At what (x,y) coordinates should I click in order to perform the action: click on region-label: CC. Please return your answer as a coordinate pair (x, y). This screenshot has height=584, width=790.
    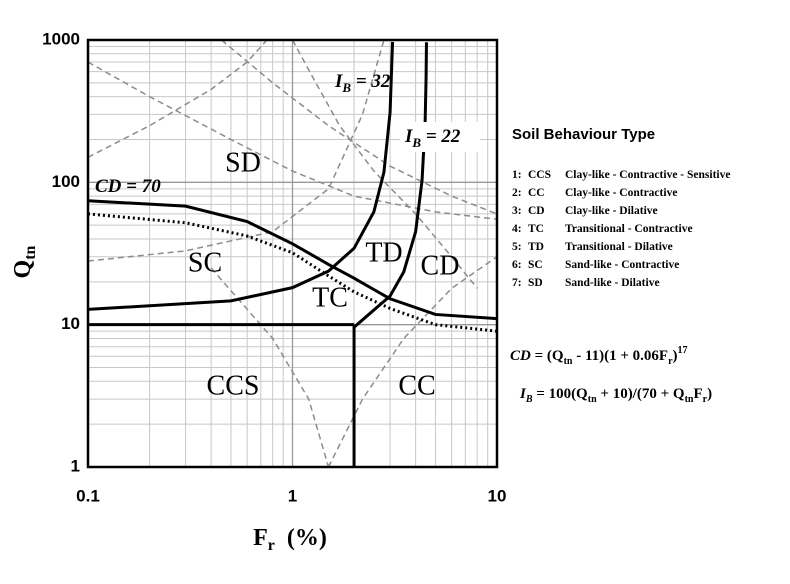
    Looking at the image, I should click on (416, 385).